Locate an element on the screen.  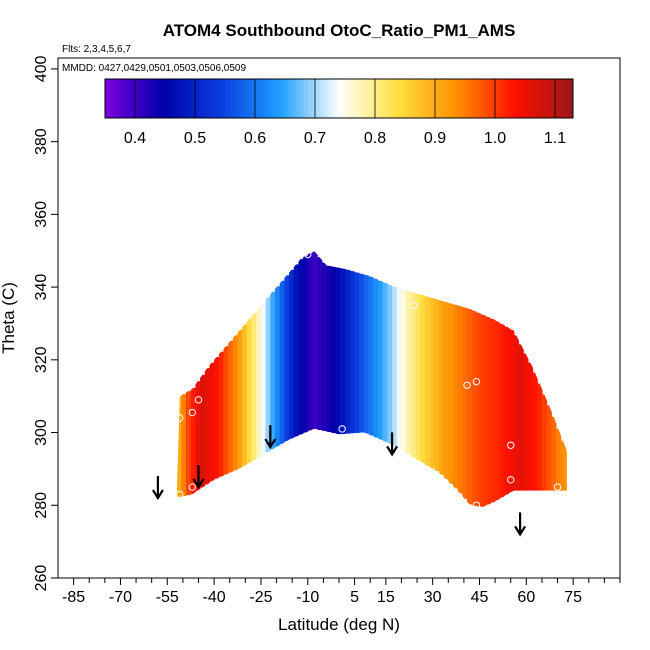
y-tick-label: 360 is located at coordinates (41, 214).